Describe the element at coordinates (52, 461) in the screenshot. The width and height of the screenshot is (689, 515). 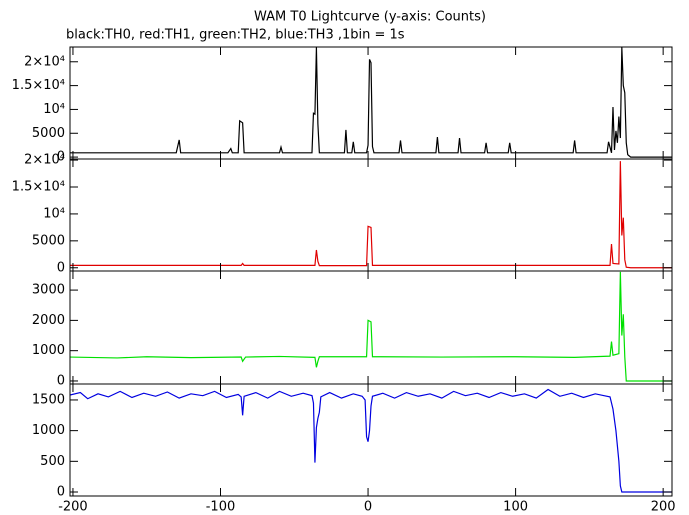
I see `y-tick-label: 500` at that location.